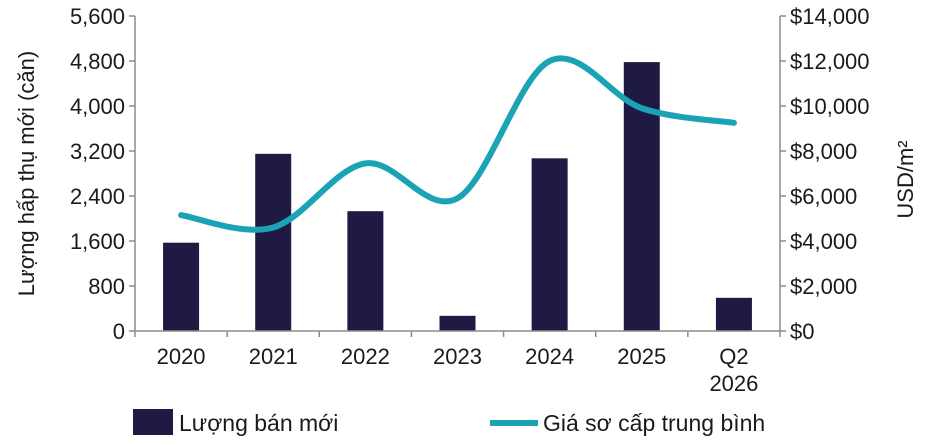 The image size is (928, 445). I want to click on legend-line-label: Giá sơ cấp trung bình, so click(654, 423).